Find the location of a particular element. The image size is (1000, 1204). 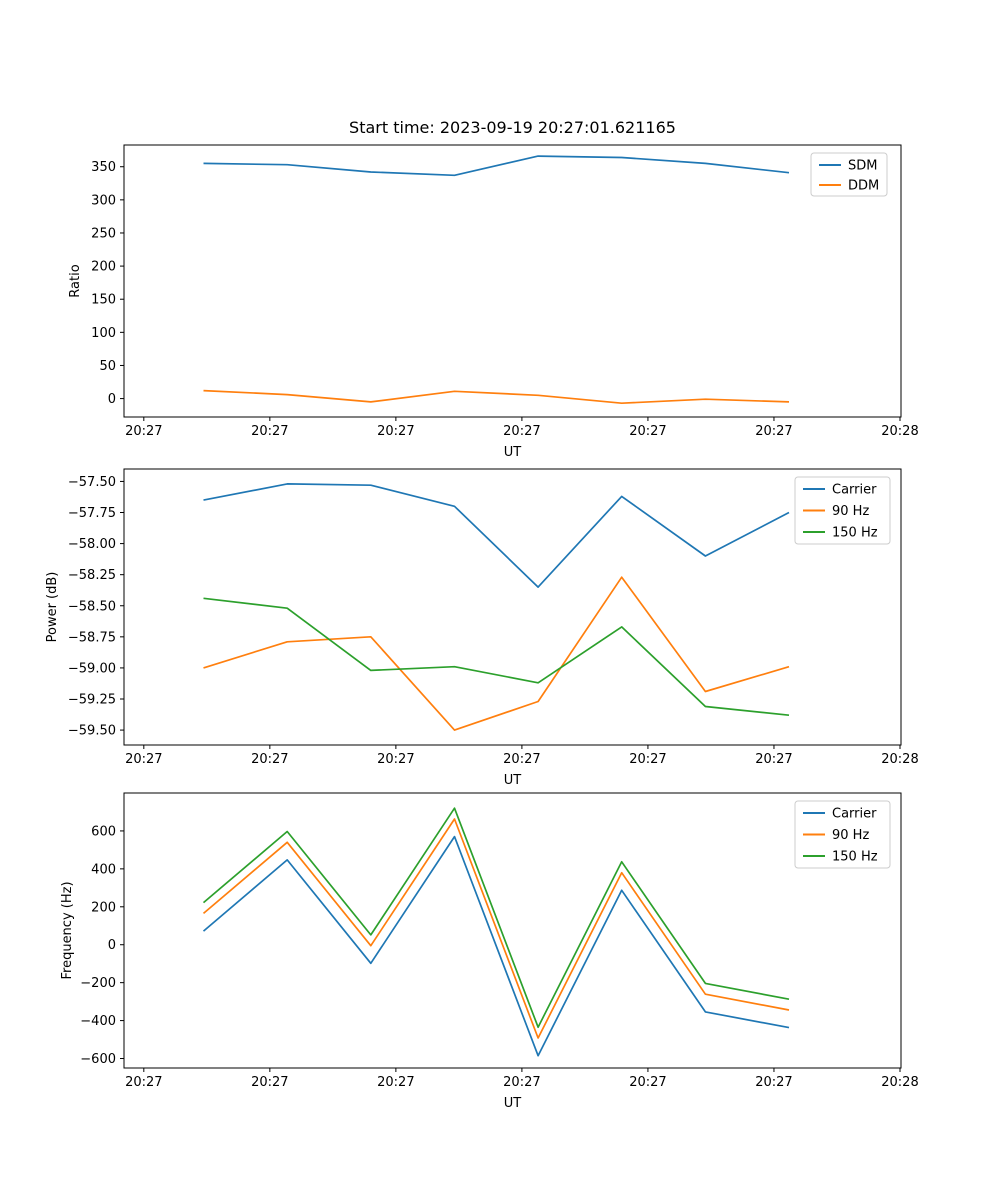

y-tick-label: −200 is located at coordinates (98, 983).